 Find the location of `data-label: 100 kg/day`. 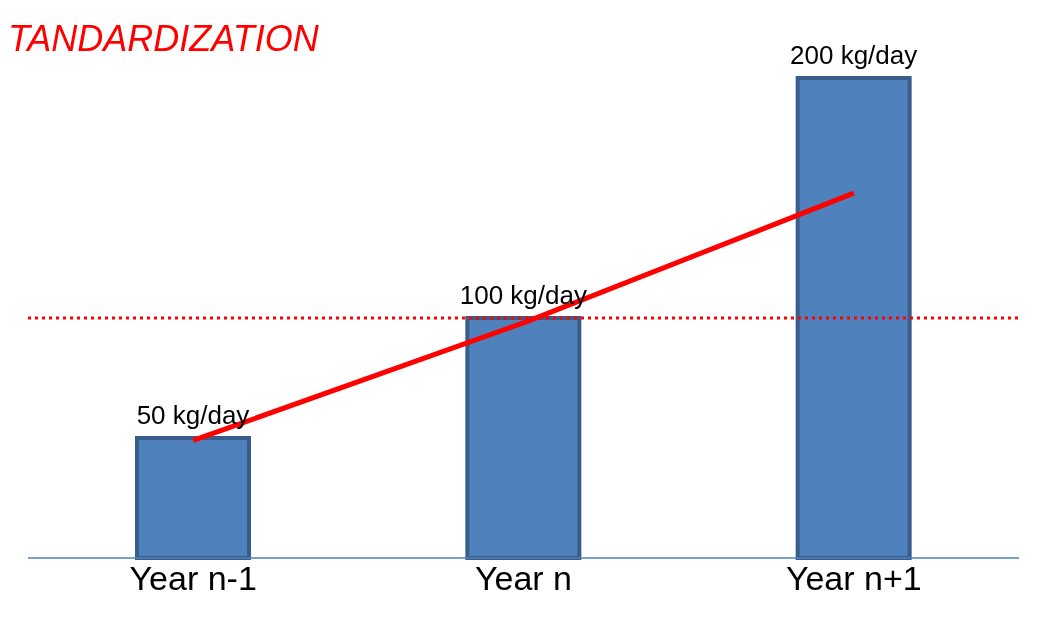

data-label: 100 kg/day is located at coordinates (523, 295).